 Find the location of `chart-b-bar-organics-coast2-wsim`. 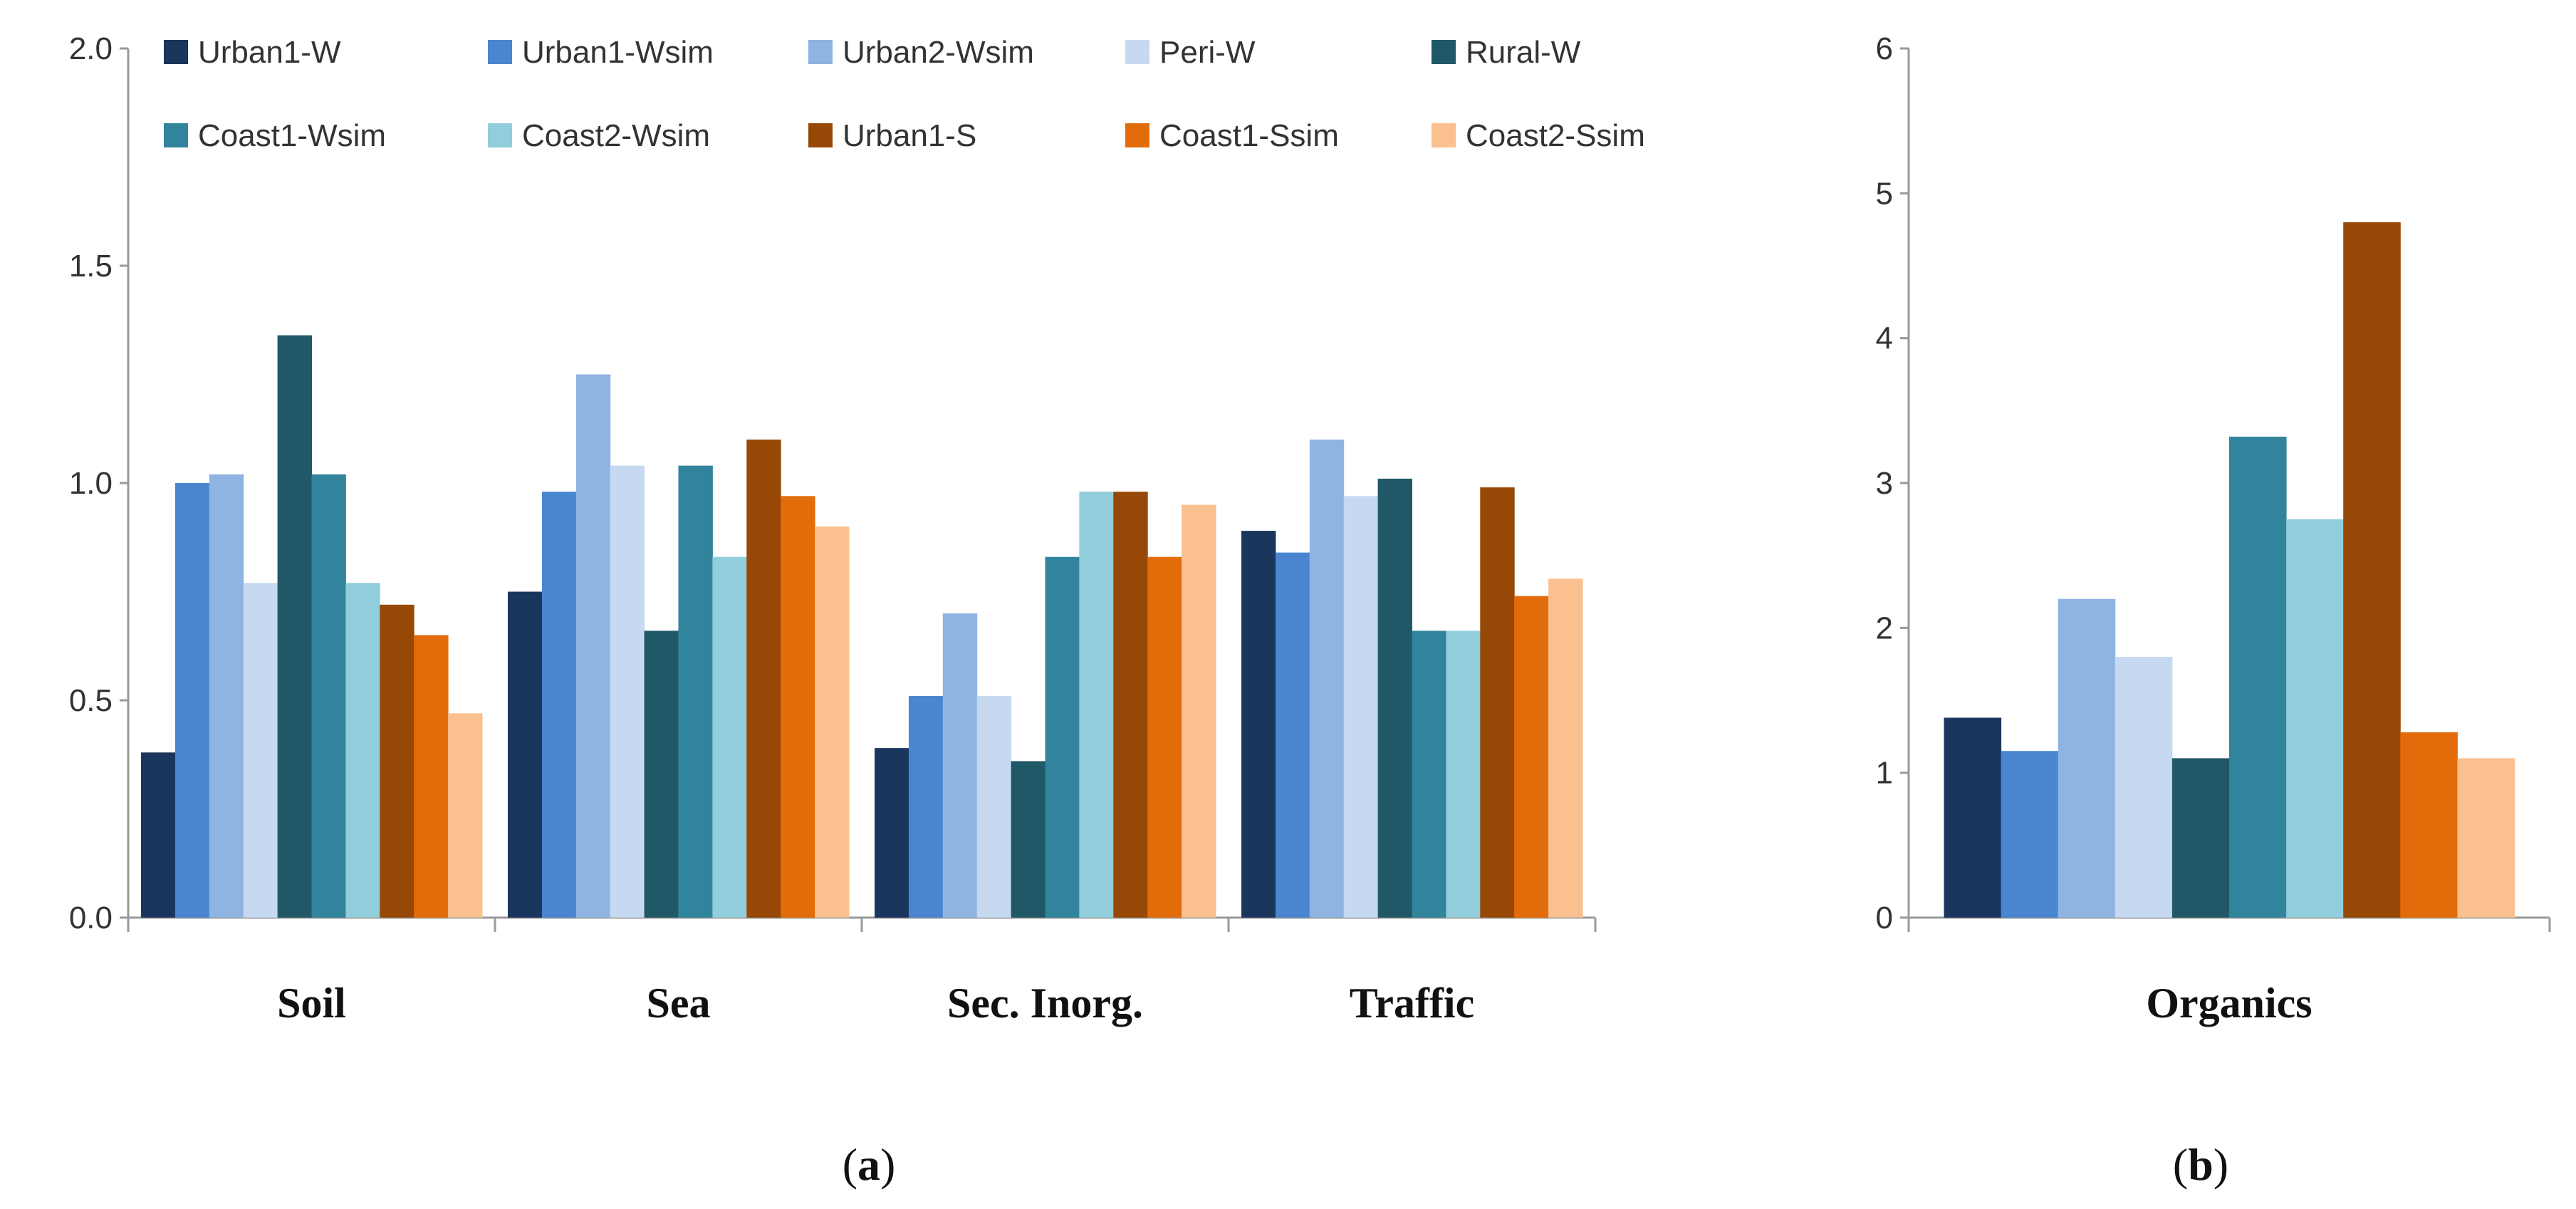

chart-b-bar-organics-coast2-wsim is located at coordinates (2315, 718).